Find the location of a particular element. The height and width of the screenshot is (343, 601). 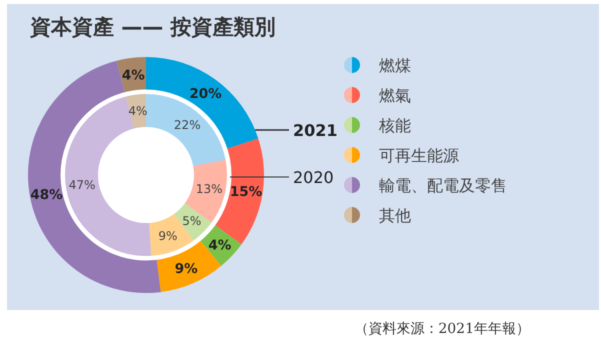

chart-title: 資本資產 —— 按資產類別 is located at coordinates (152, 27).